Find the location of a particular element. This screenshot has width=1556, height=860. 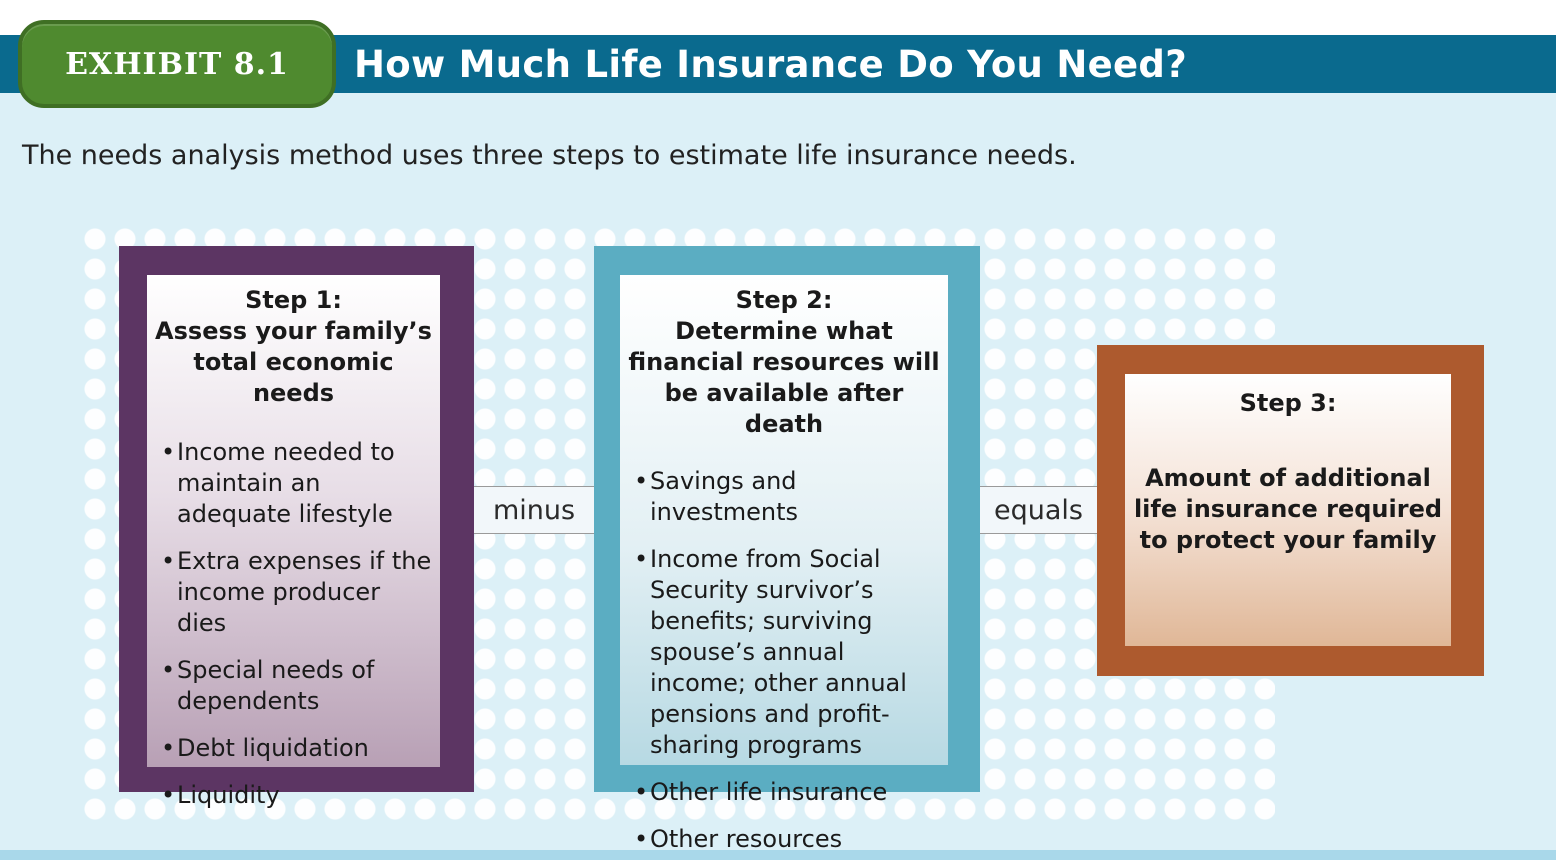

step-1-label: Step 1: is located at coordinates (293, 300).